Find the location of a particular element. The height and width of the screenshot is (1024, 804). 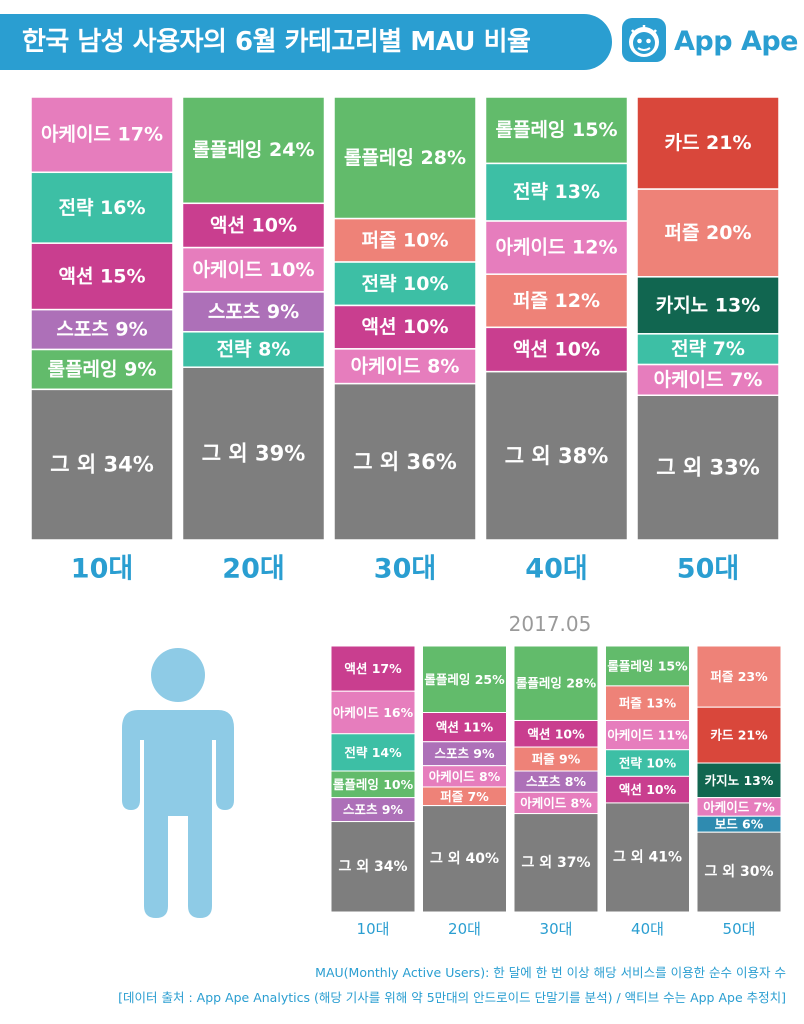

segment-label-other: 그 외 33% is located at coordinates (708, 468).